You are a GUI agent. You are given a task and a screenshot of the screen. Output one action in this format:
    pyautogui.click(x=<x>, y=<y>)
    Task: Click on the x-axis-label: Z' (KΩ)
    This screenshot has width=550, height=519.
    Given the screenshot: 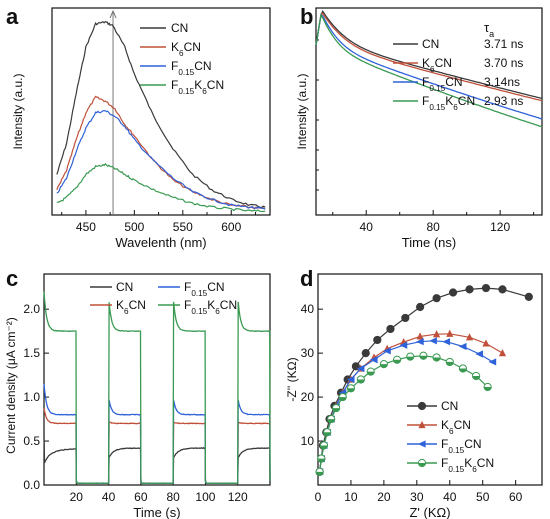 What is the action you would take?
    pyautogui.click(x=429, y=512)
    